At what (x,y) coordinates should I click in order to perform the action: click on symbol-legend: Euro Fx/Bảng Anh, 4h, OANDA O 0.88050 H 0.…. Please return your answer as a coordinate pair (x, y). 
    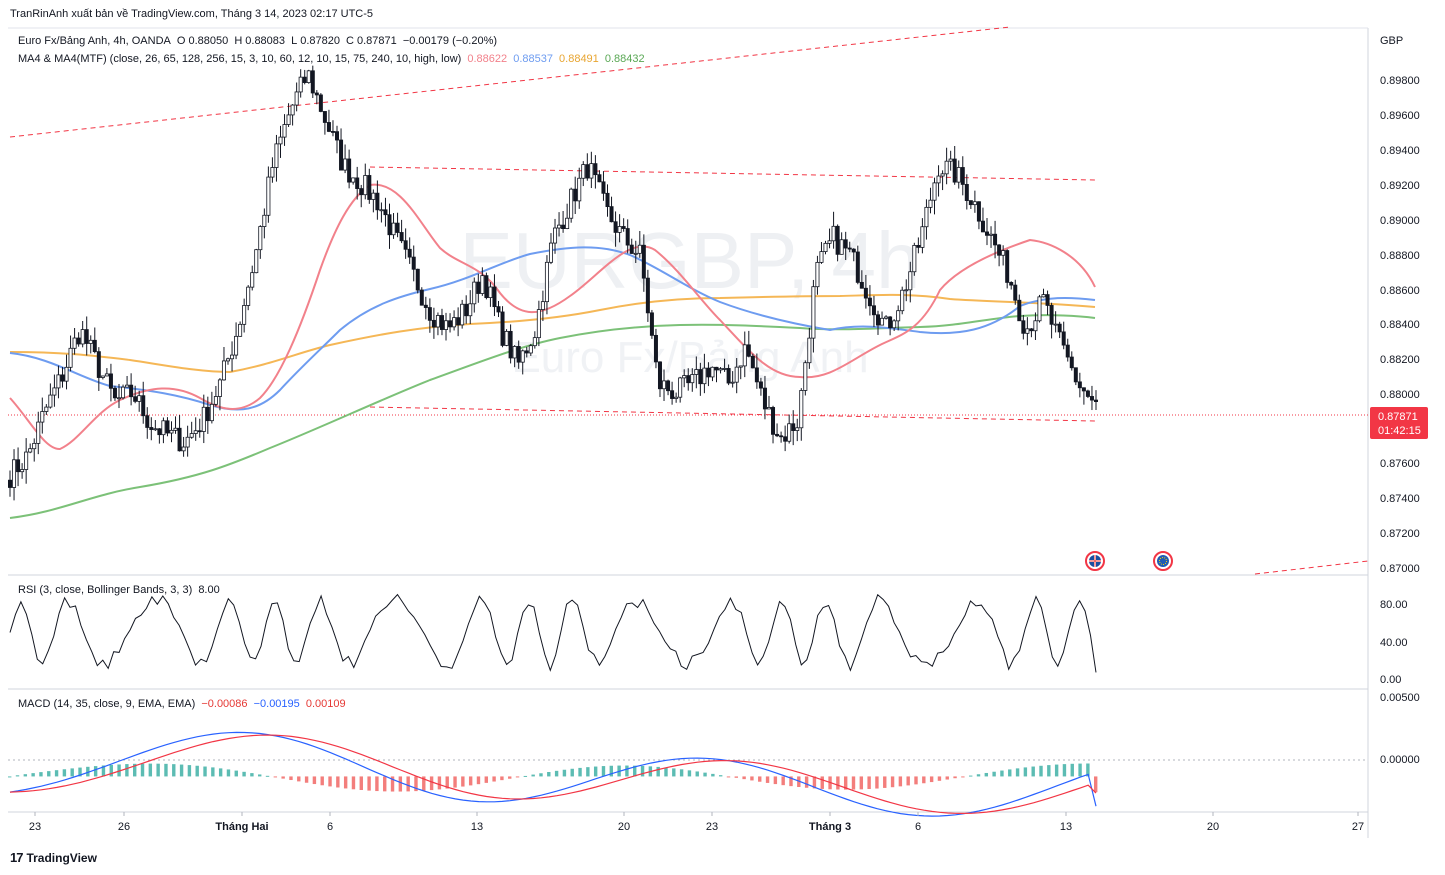
    Looking at the image, I should click on (259, 41).